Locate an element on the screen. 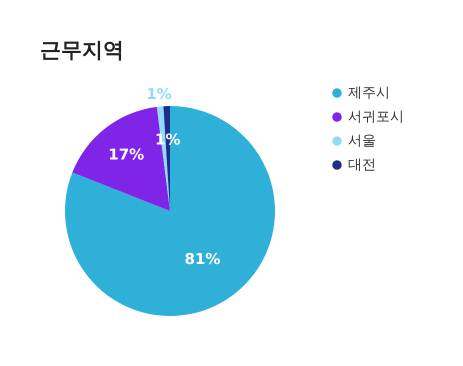  data-label: 17% is located at coordinates (126, 155).